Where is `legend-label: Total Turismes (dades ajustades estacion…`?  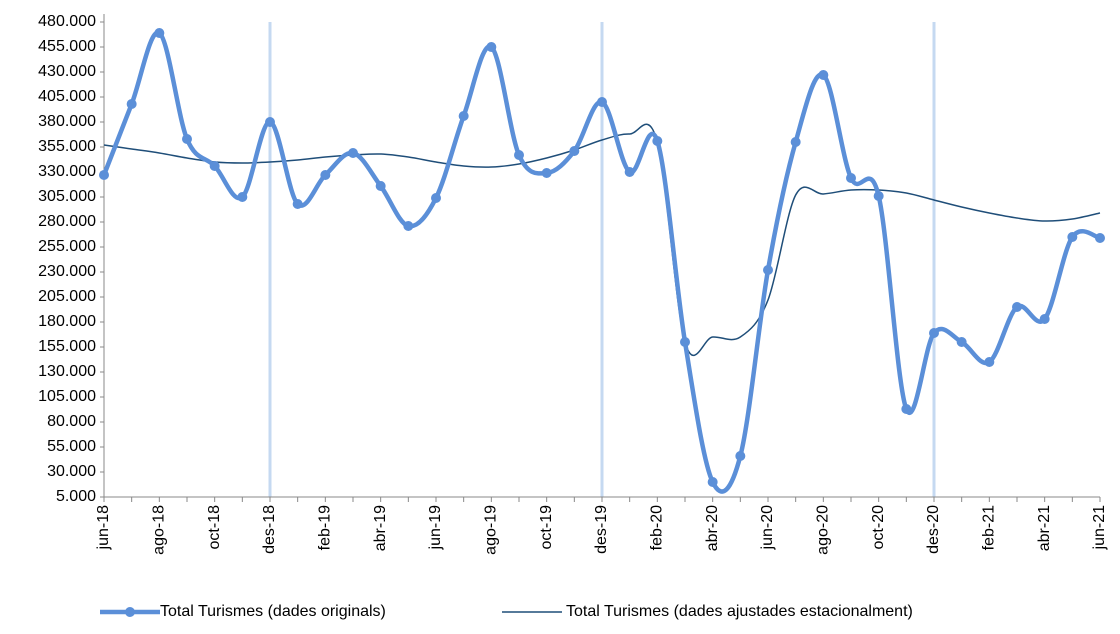 legend-label: Total Turismes (dades ajustades estacion… is located at coordinates (739, 611).